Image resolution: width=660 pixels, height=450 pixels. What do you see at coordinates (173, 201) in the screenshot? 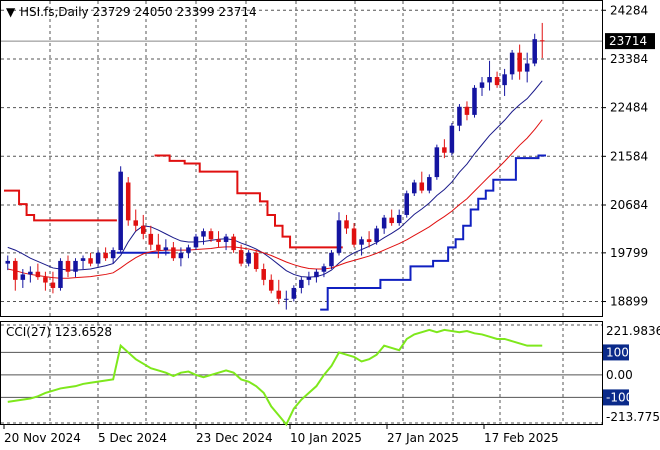
I see `upper-channel-line` at bounding box center [173, 201].